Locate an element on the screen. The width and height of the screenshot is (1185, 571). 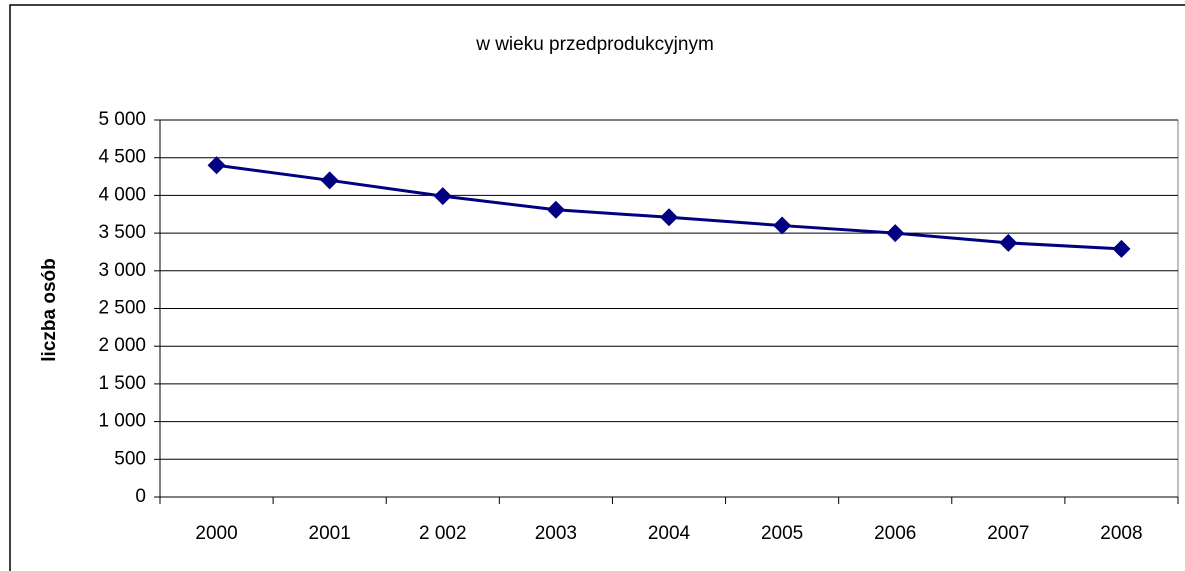
y-tick-label: 2 000 is located at coordinates (122, 345).